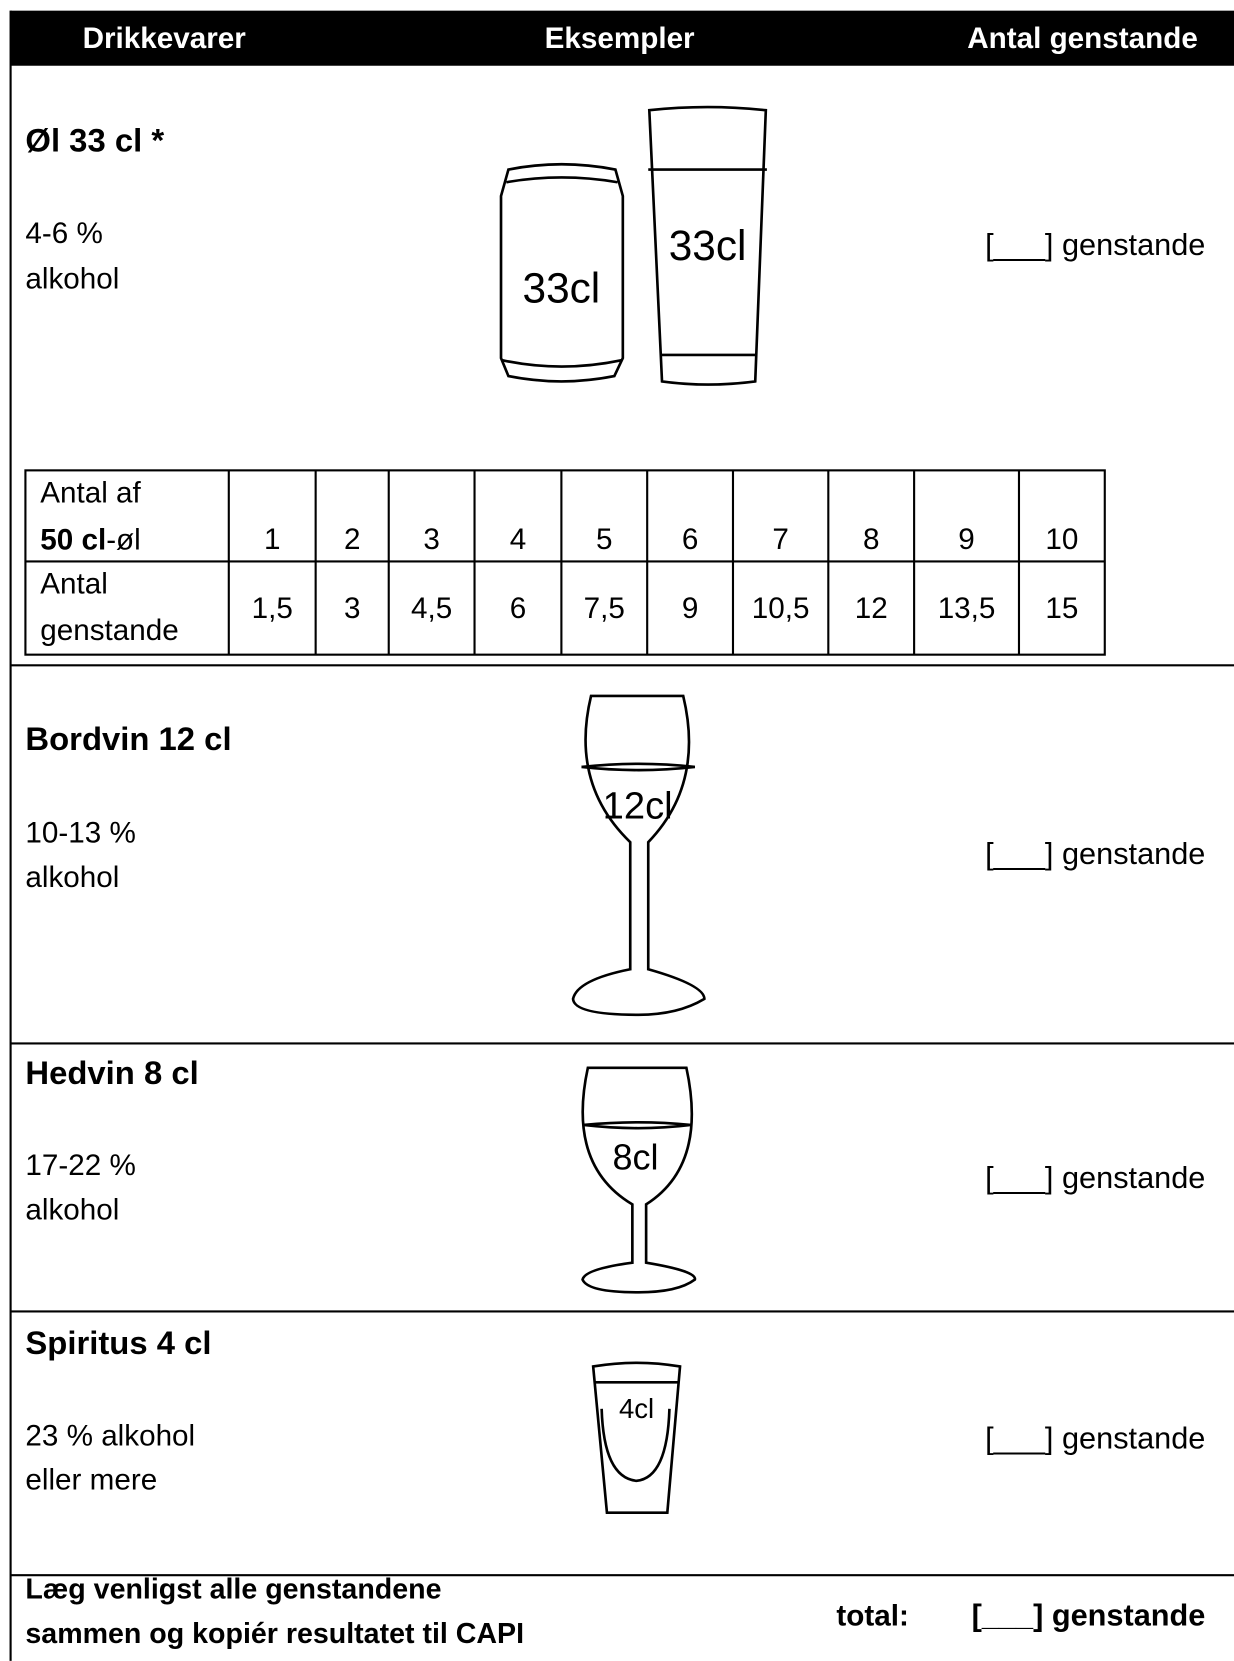 The image size is (1234, 1661). I want to click on table-label: Antal af, so click(90, 493).